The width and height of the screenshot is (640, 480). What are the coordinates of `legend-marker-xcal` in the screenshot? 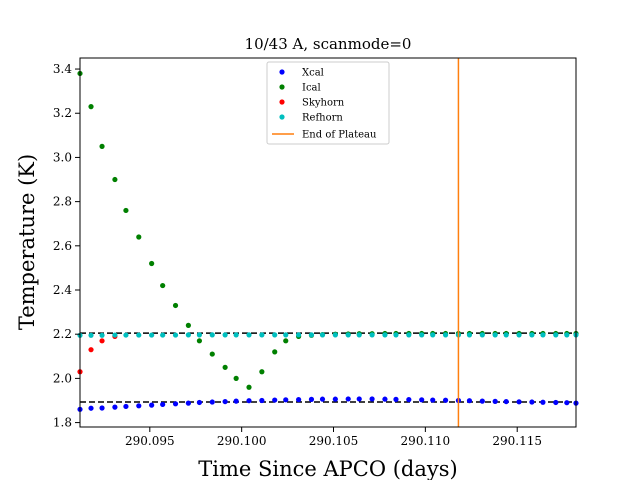 It's located at (282, 72).